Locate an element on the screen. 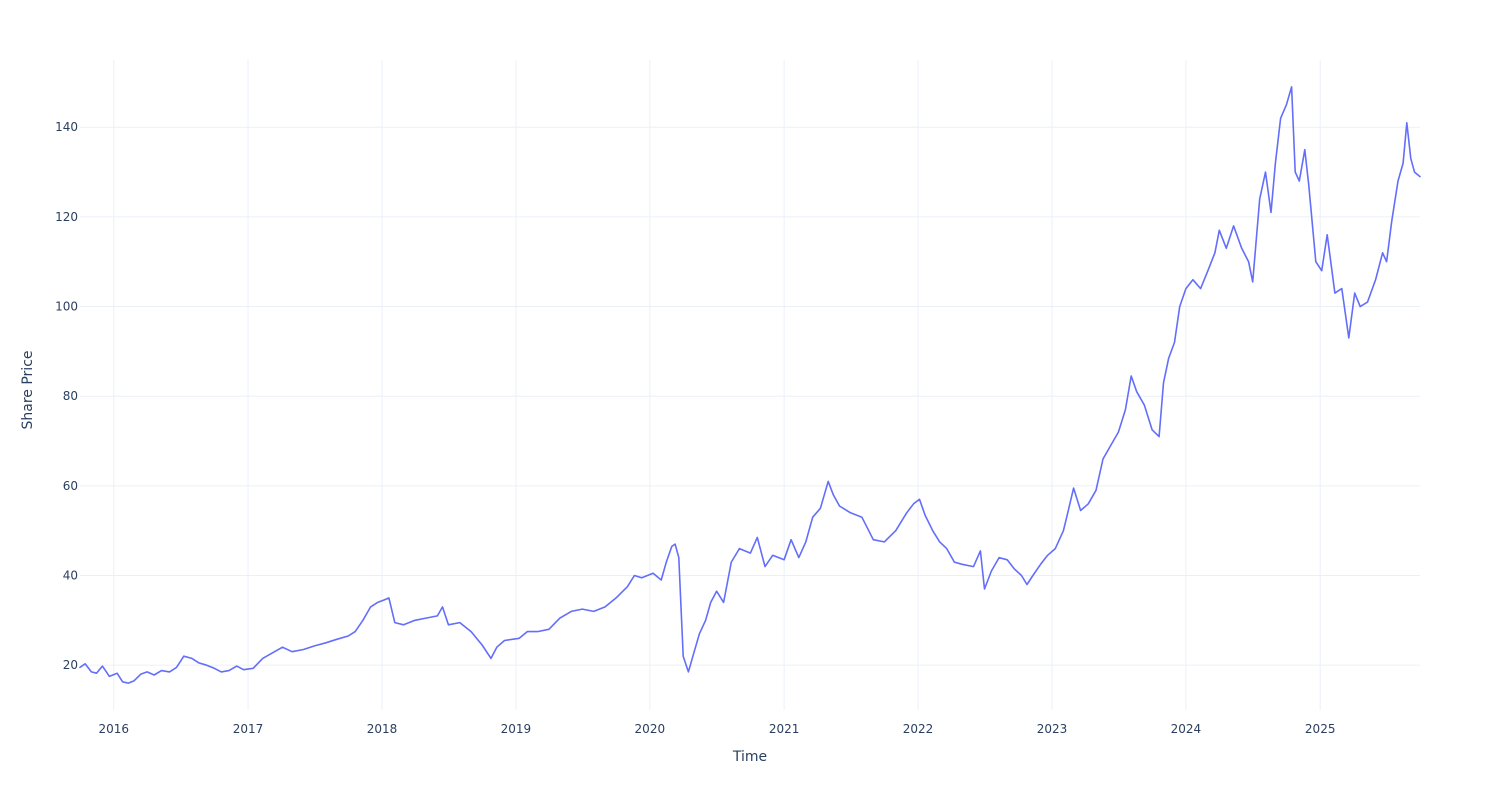  x-tick-label: 2024 is located at coordinates (1186, 729).